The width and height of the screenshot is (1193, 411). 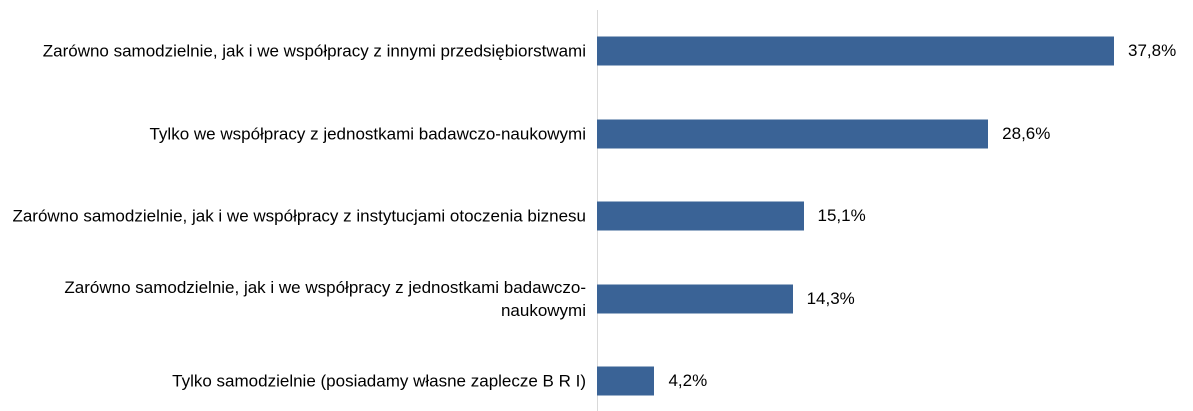 What do you see at coordinates (1152, 50) in the screenshot?
I see `value-label: 37,8%` at bounding box center [1152, 50].